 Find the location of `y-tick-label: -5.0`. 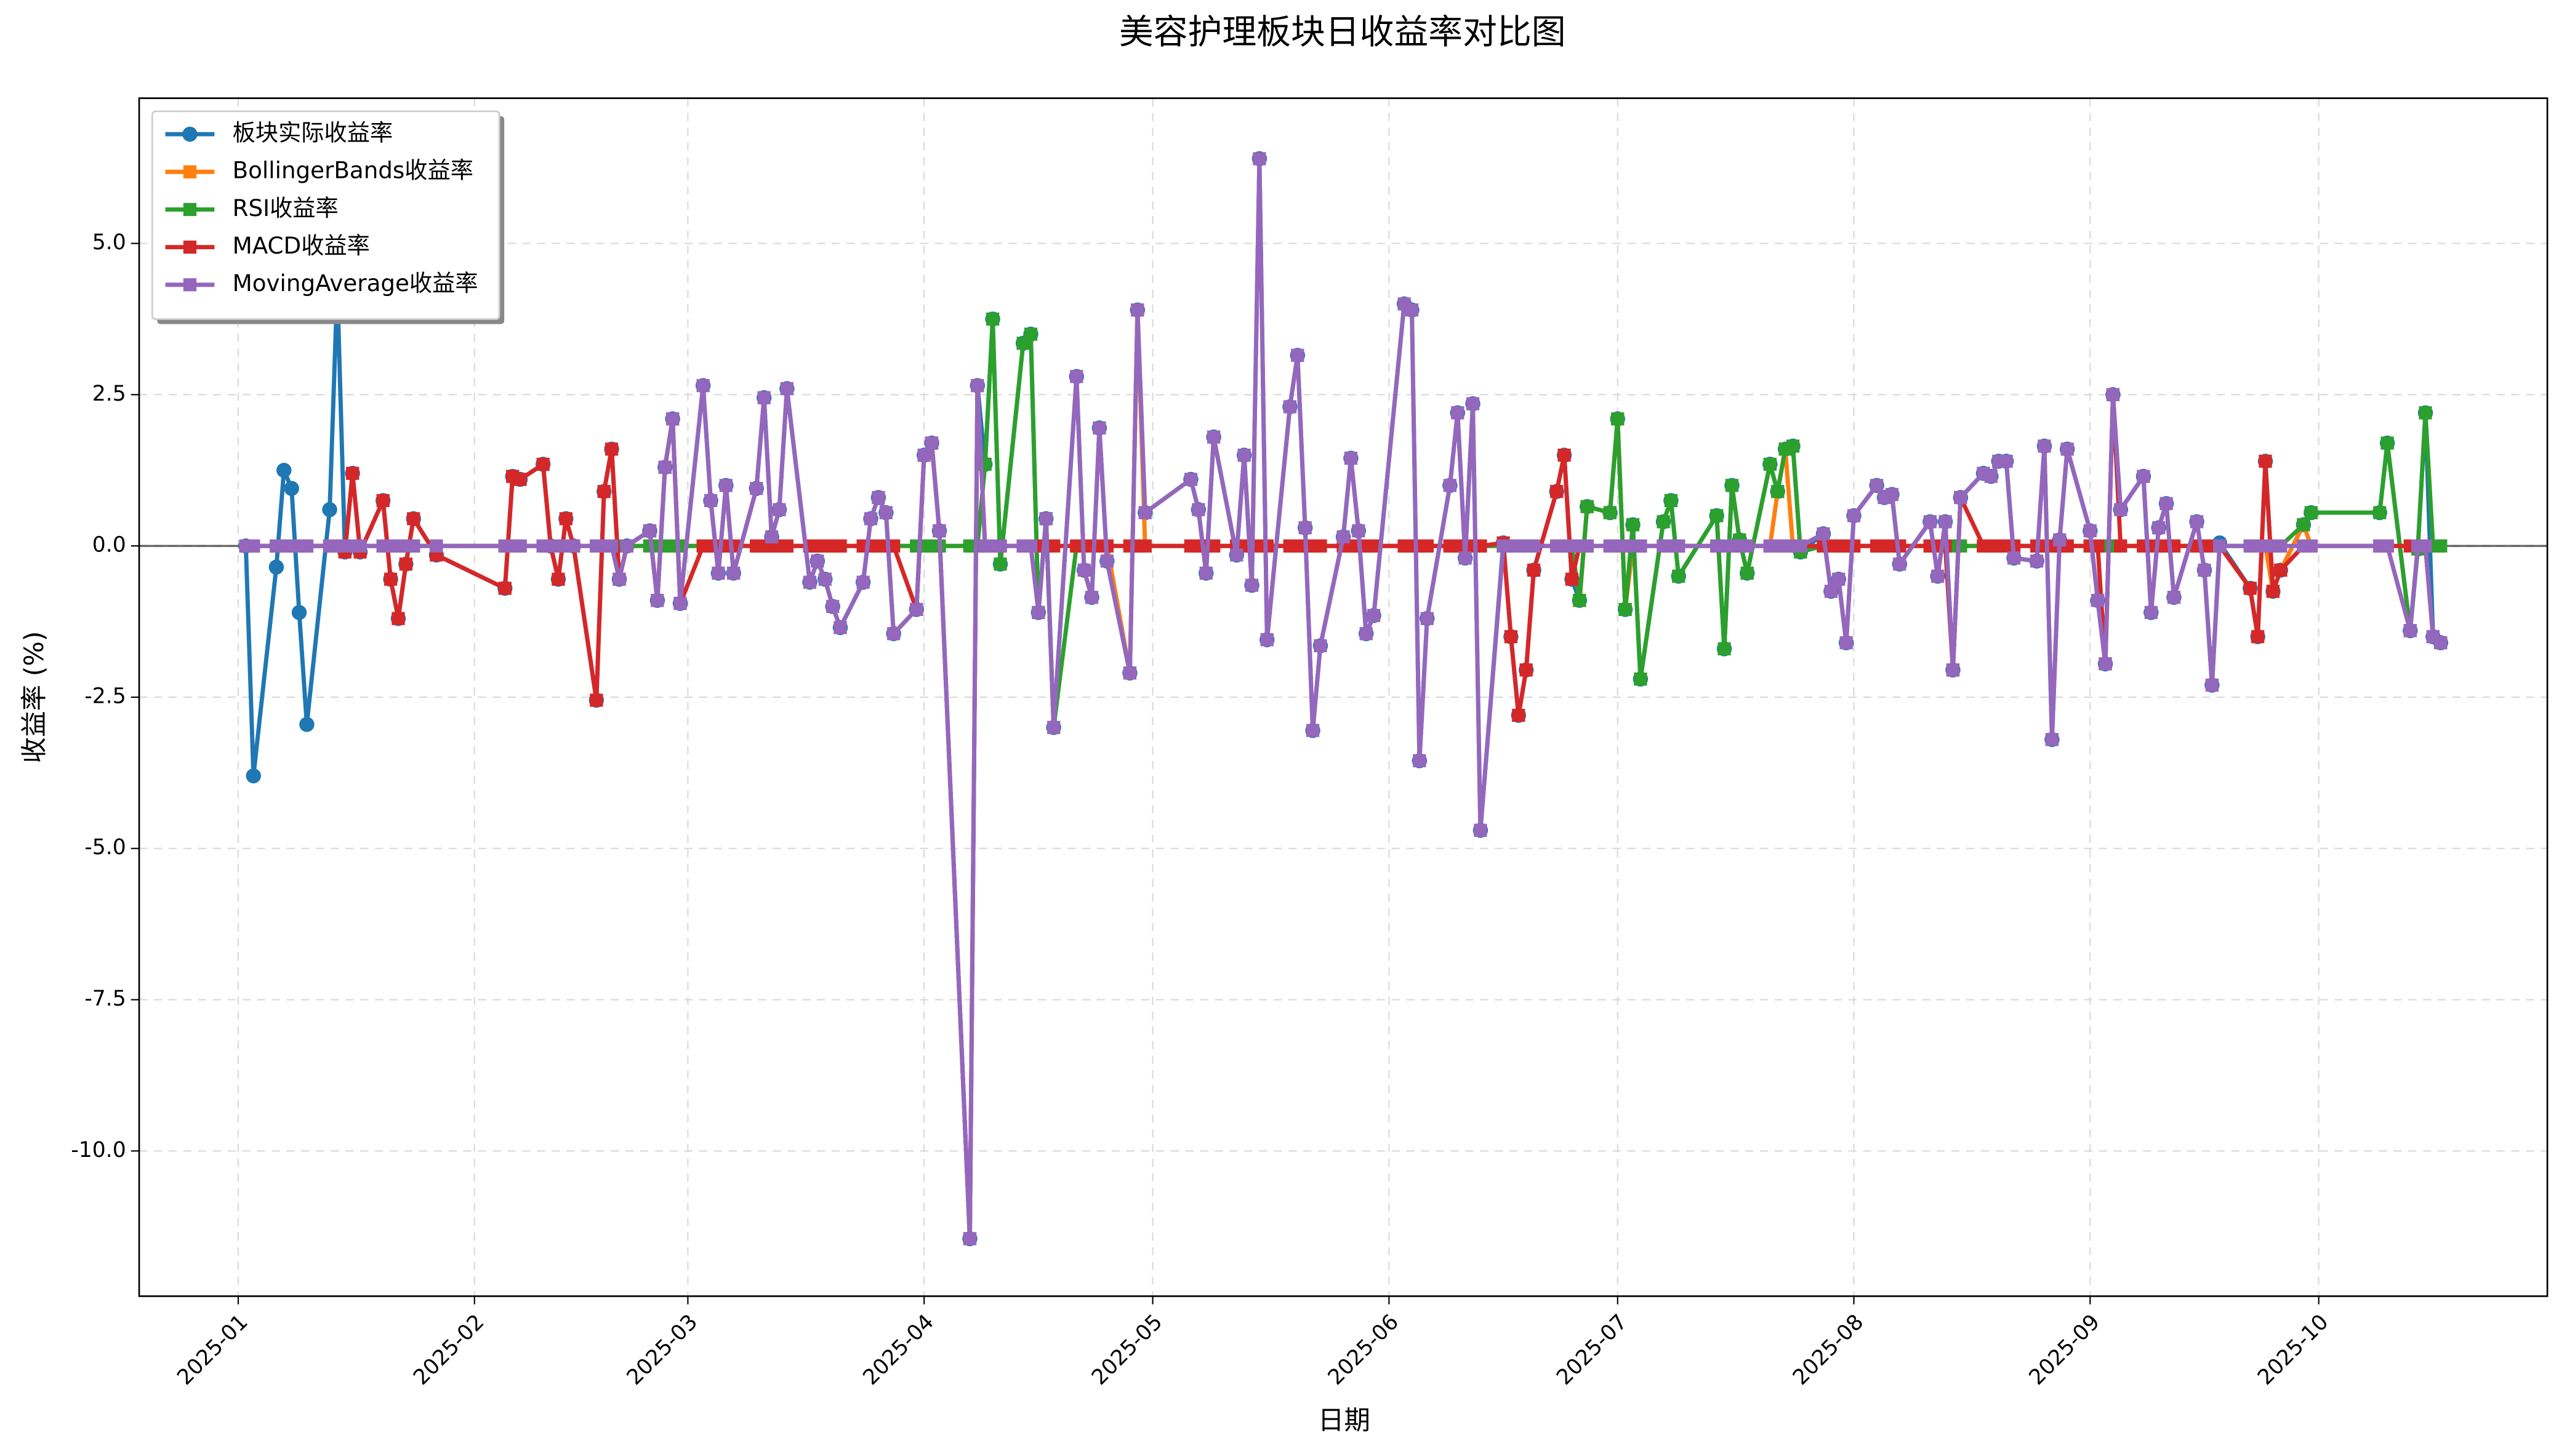

y-tick-label: -5.0 is located at coordinates (105, 847).